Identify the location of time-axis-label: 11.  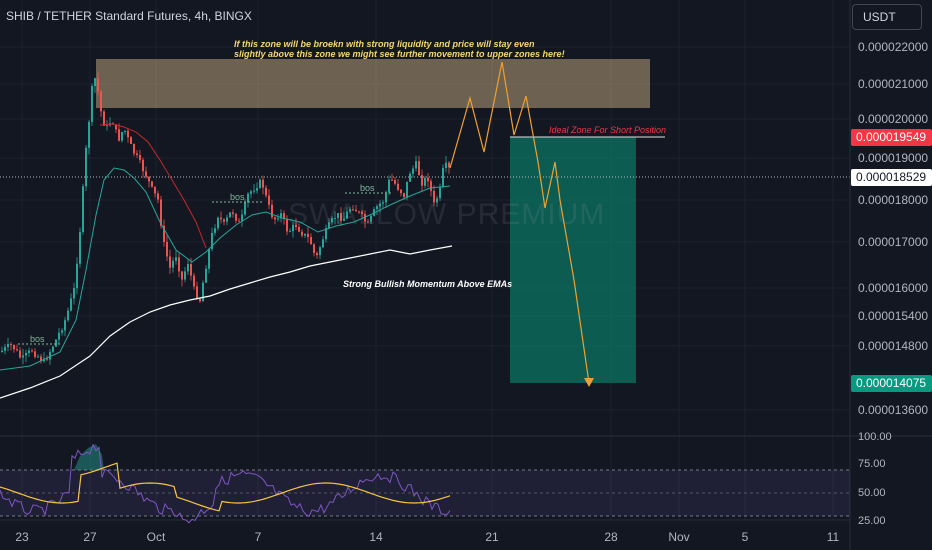
(833, 537).